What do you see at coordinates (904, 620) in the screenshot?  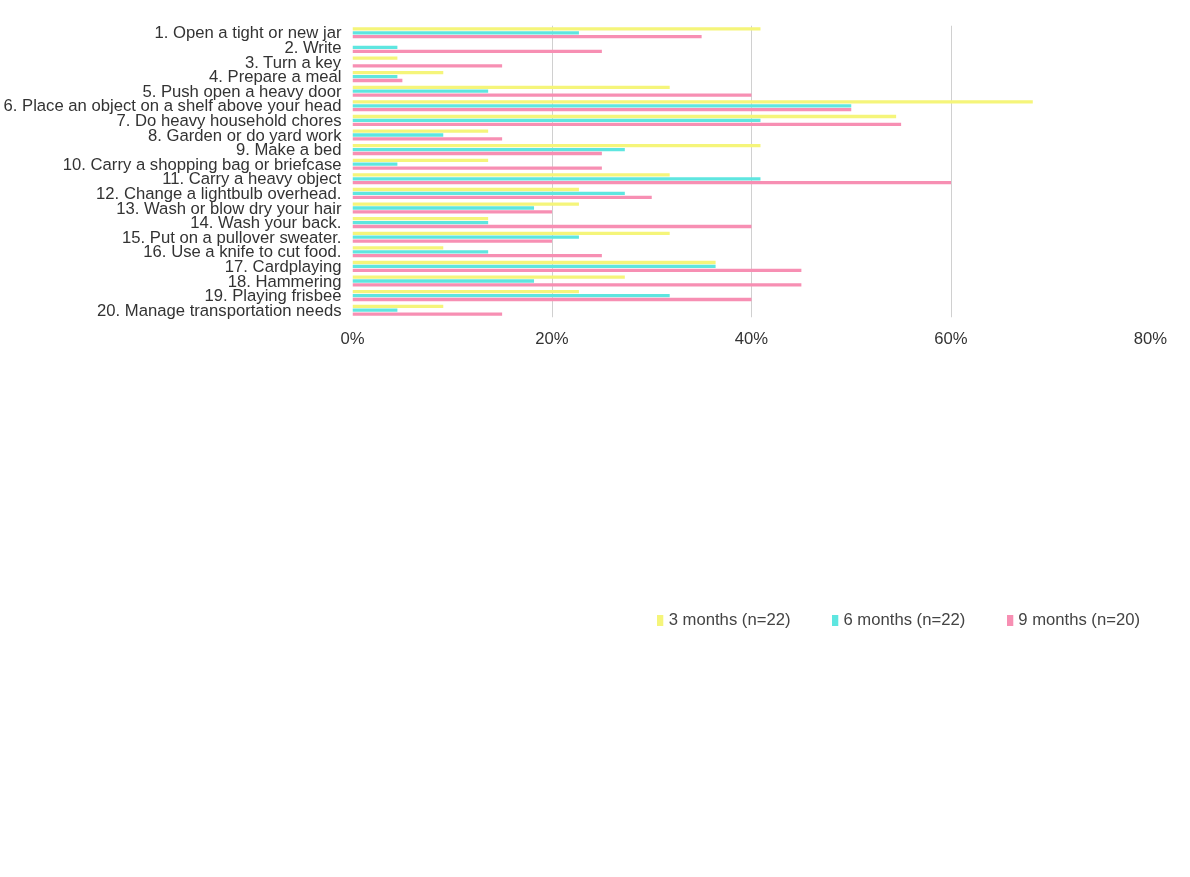 I see `legend-label: 6 months (n=22)` at bounding box center [904, 620].